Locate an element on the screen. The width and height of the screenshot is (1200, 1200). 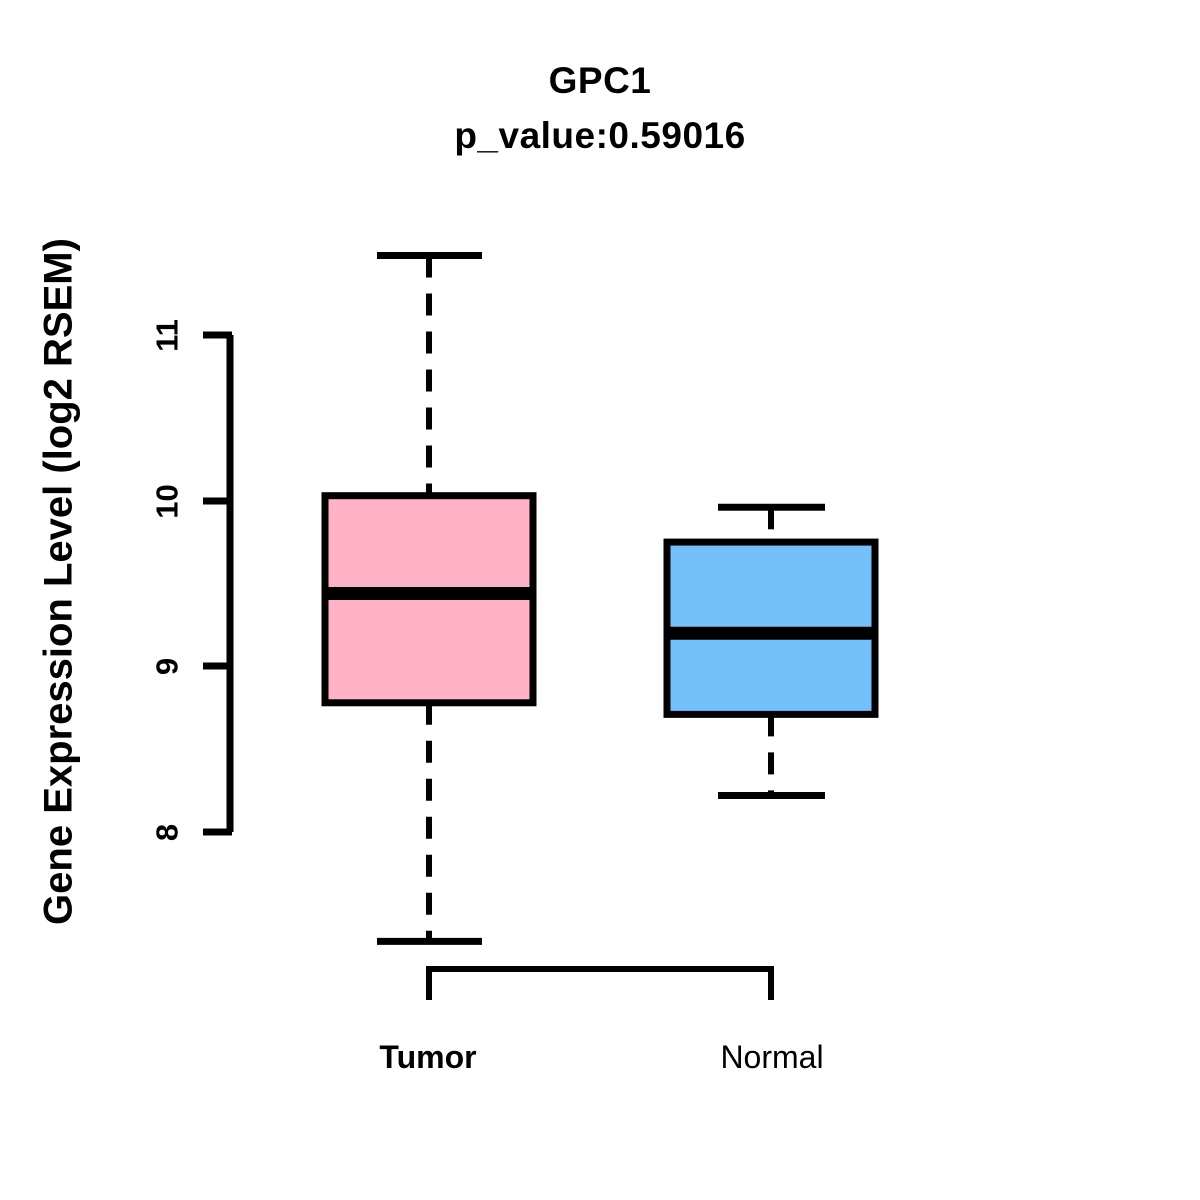
page-title: GPC1 is located at coordinates (600, 80).